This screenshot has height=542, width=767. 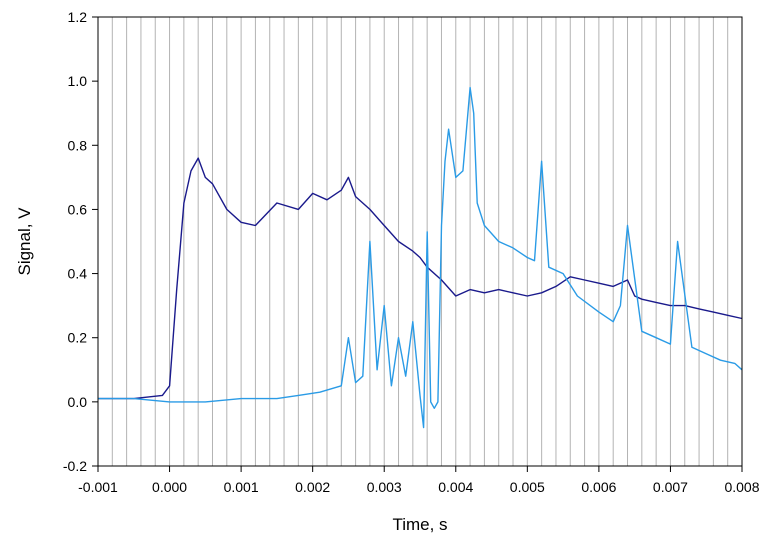 What do you see at coordinates (384, 487) in the screenshot?
I see `x-tick-label: 0.003` at bounding box center [384, 487].